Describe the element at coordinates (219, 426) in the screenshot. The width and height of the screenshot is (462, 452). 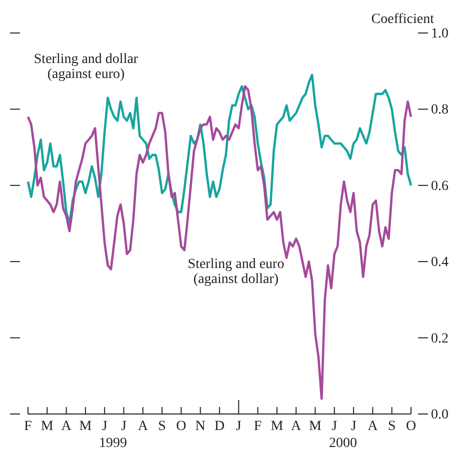
I see `x-tick-label: D` at that location.